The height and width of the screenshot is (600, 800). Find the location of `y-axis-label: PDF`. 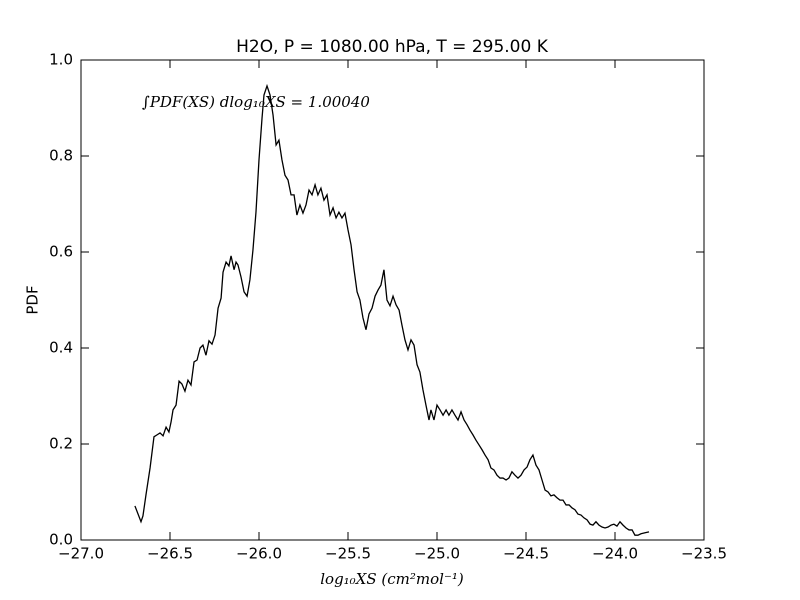

y-axis-label: PDF is located at coordinates (33, 299).